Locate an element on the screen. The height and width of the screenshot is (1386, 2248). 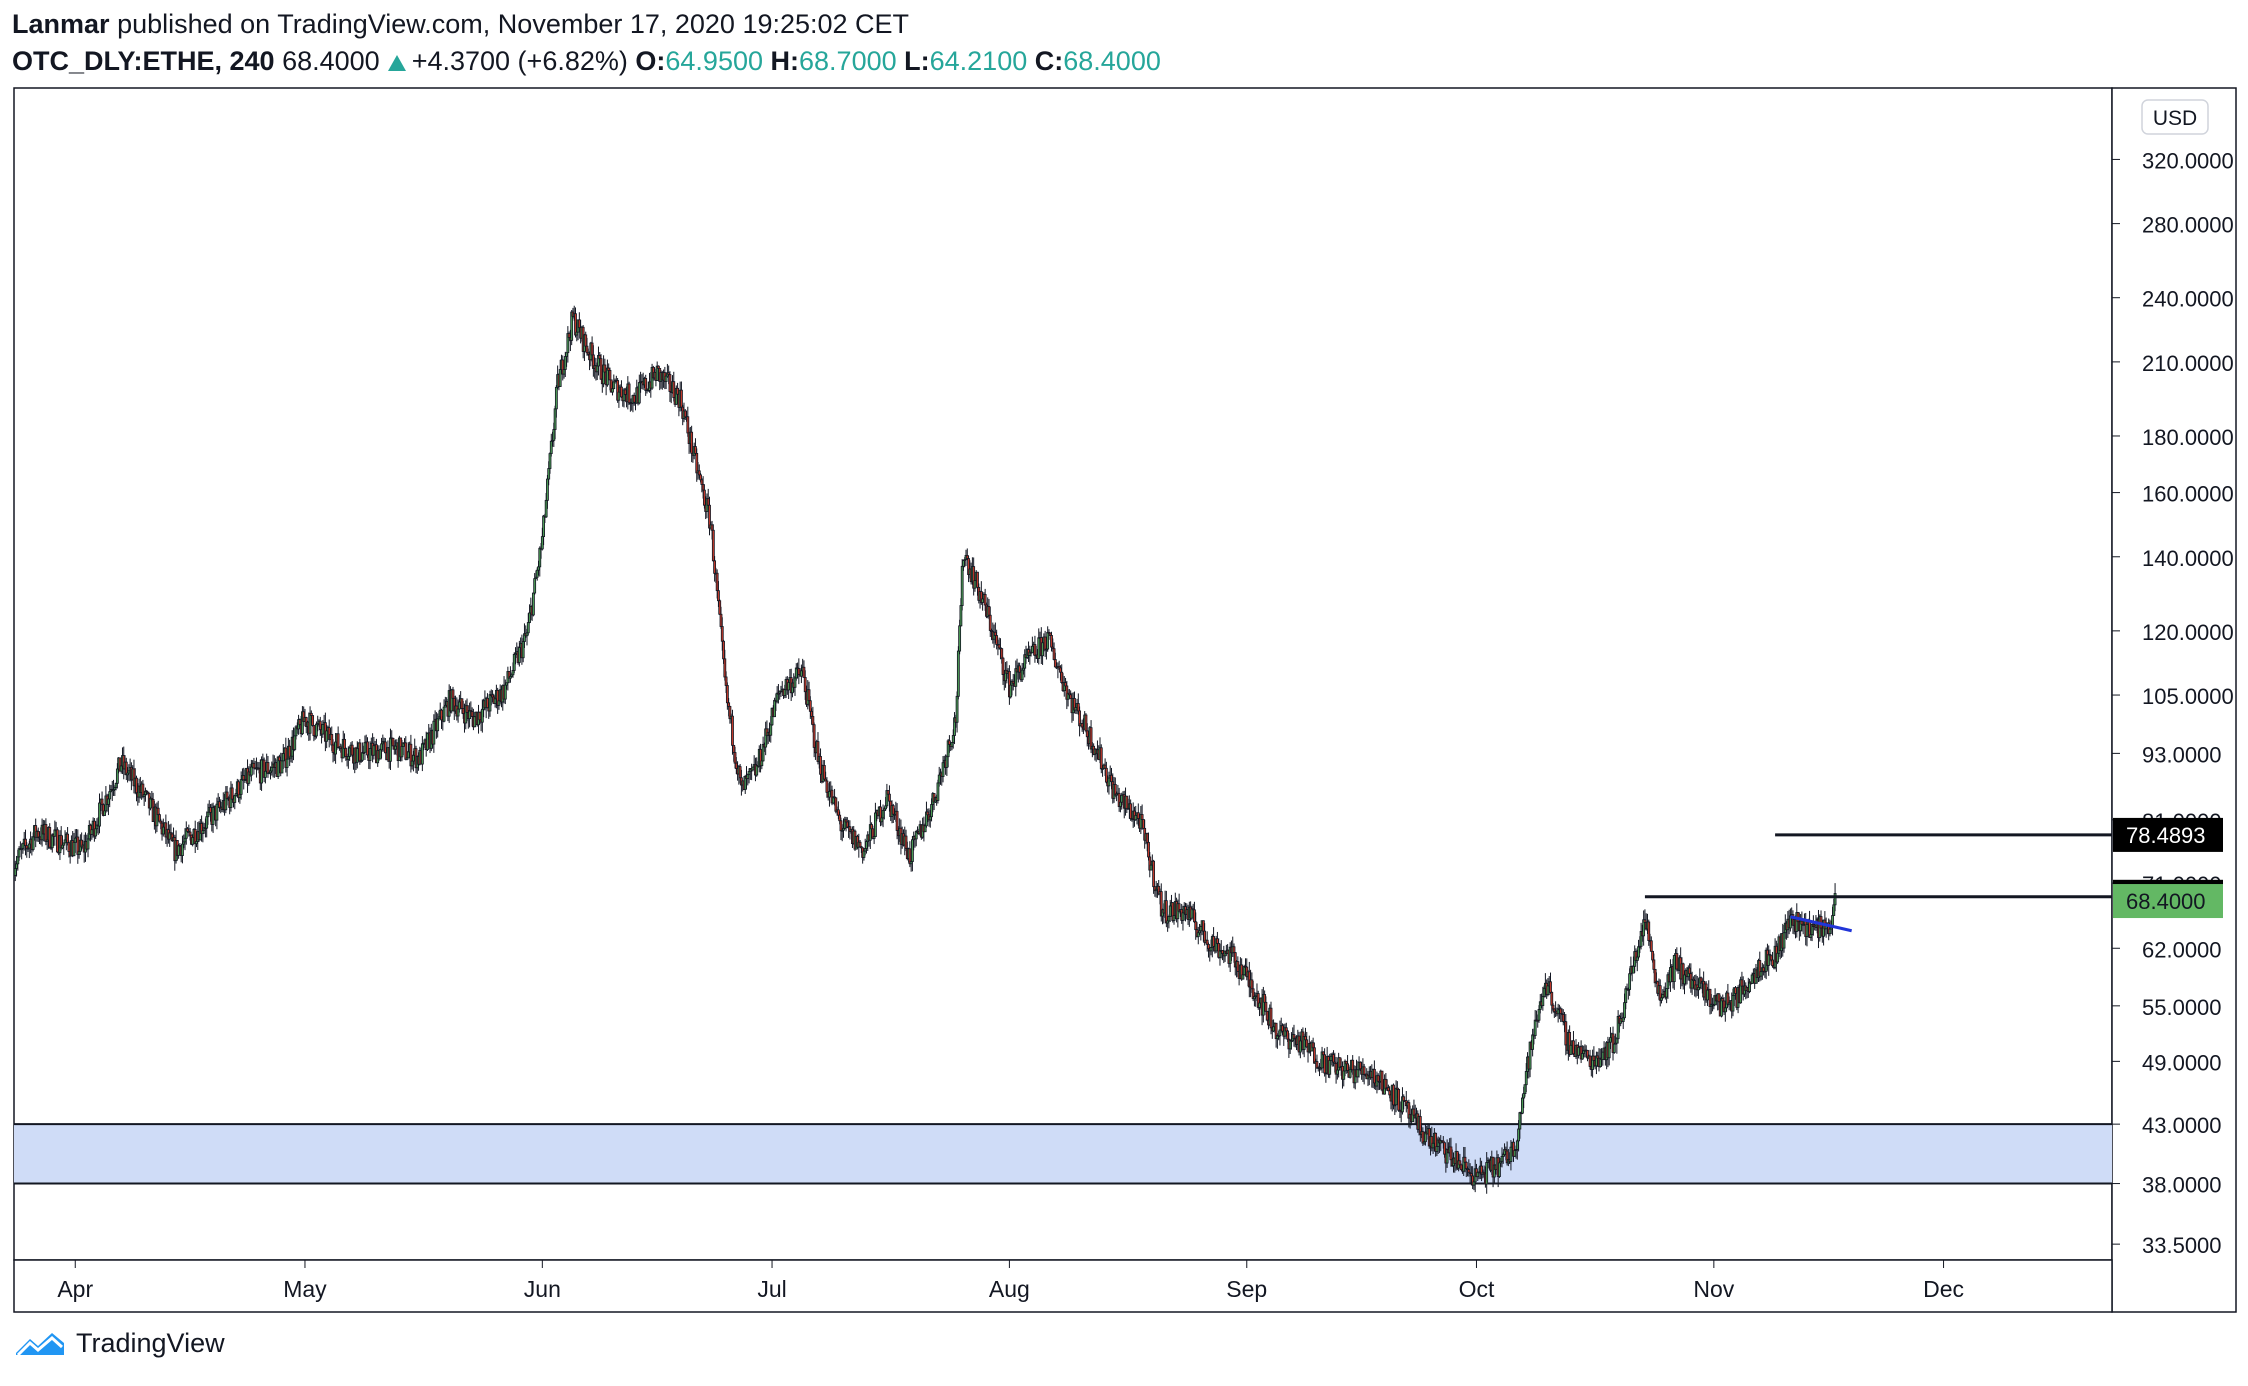
time-axis is located at coordinates (1063, 1286).